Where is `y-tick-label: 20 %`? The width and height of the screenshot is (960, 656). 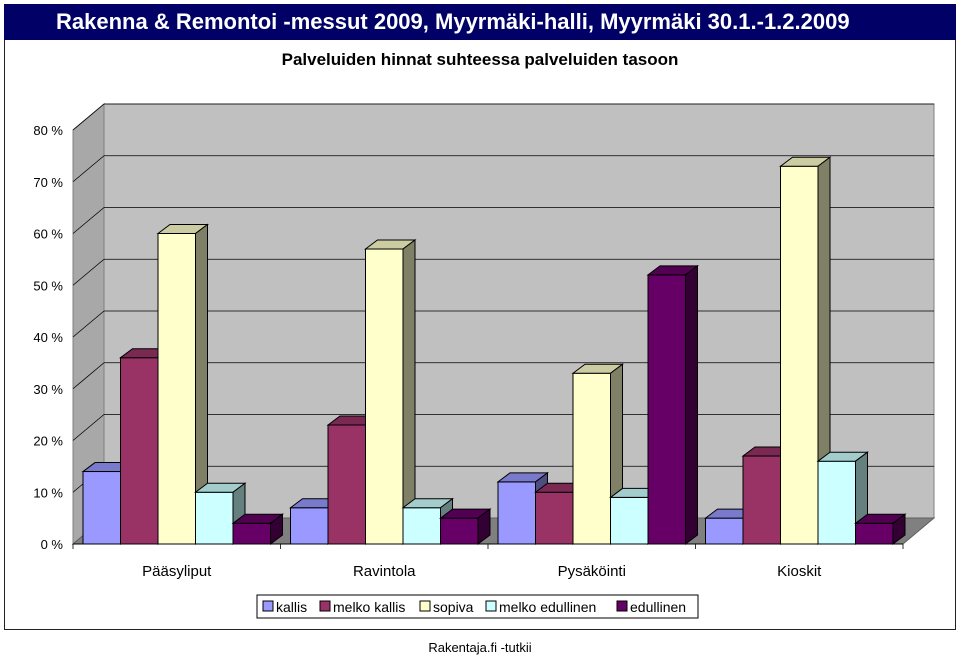 y-tick-label: 20 % is located at coordinates (48, 441).